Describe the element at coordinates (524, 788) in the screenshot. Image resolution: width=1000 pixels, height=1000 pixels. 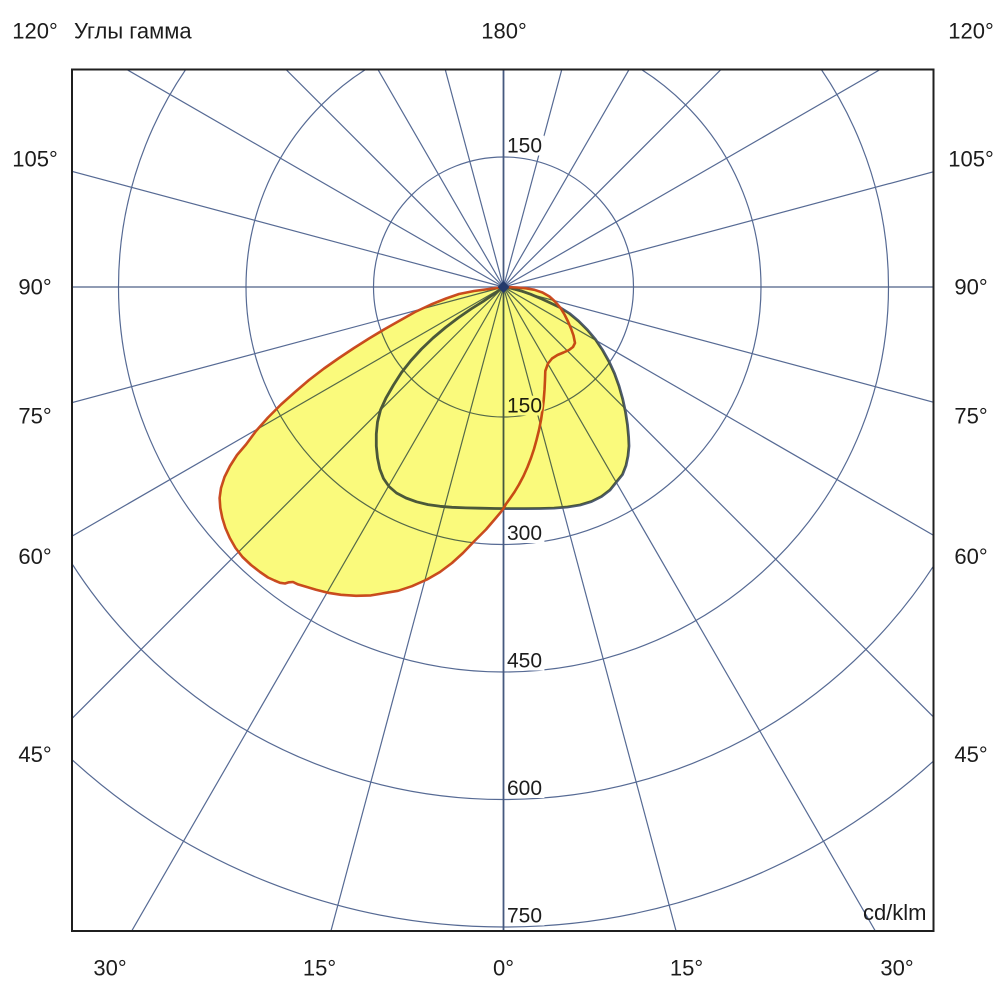
I see `svg-text: 600` at that location.